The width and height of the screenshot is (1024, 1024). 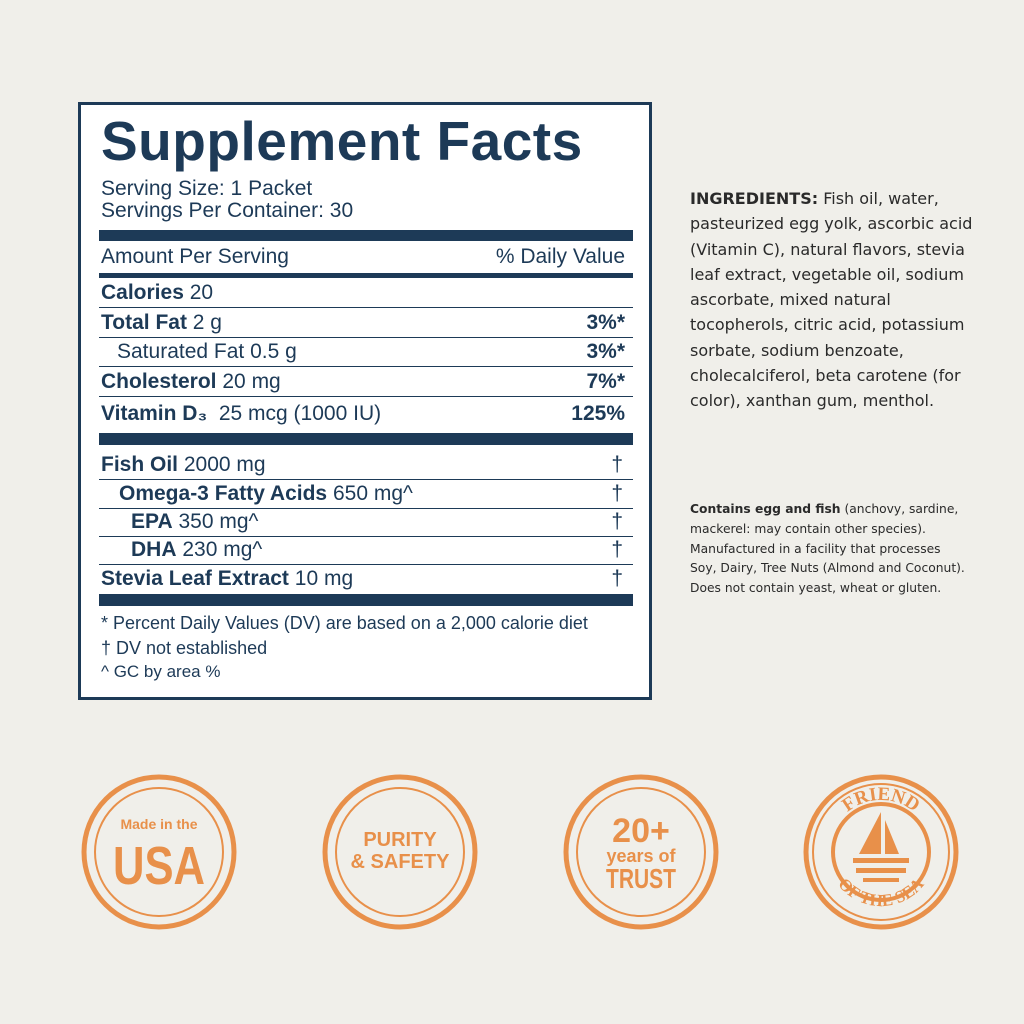 What do you see at coordinates (161, 671) in the screenshot?
I see `footnote: ^ GC by area %` at bounding box center [161, 671].